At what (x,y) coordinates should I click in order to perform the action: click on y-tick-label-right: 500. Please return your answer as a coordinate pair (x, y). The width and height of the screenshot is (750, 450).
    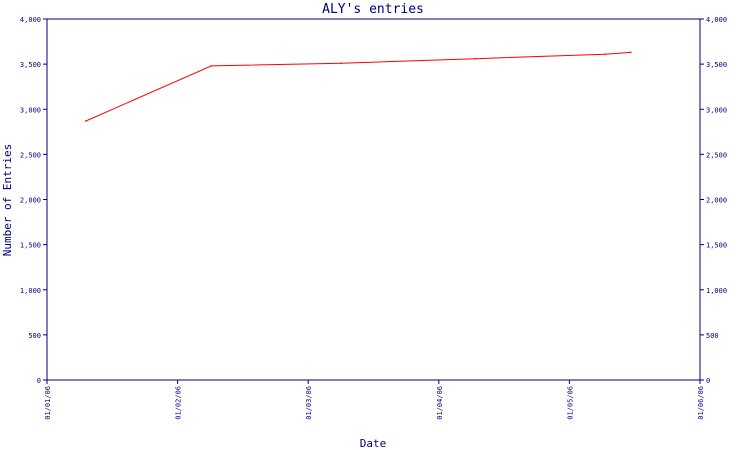
    Looking at the image, I should click on (712, 336).